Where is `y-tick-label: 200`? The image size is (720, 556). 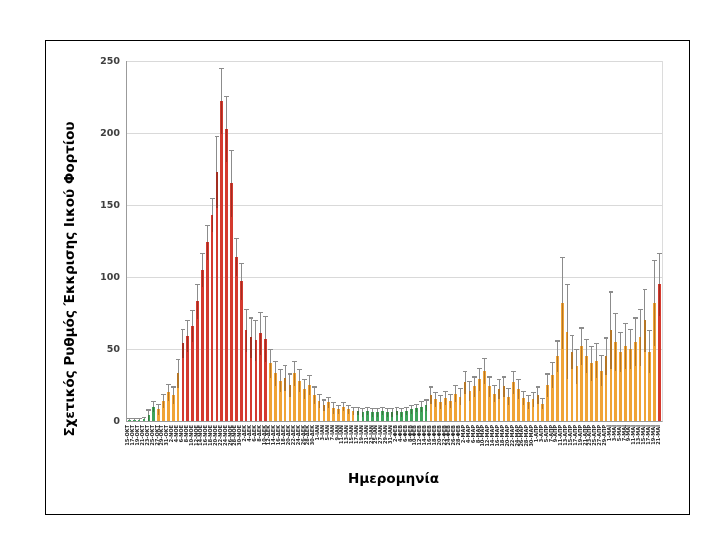
y-tick-label: 200 is located at coordinates (110, 133).